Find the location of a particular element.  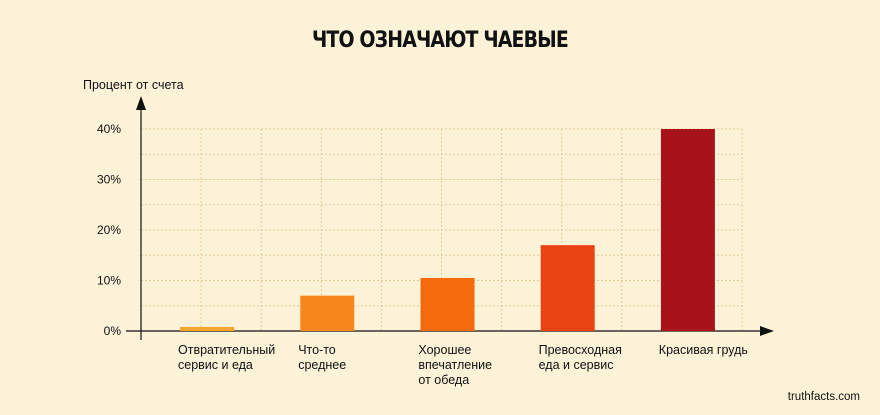

x-category-label: Что-то среднее is located at coordinates (322, 357).